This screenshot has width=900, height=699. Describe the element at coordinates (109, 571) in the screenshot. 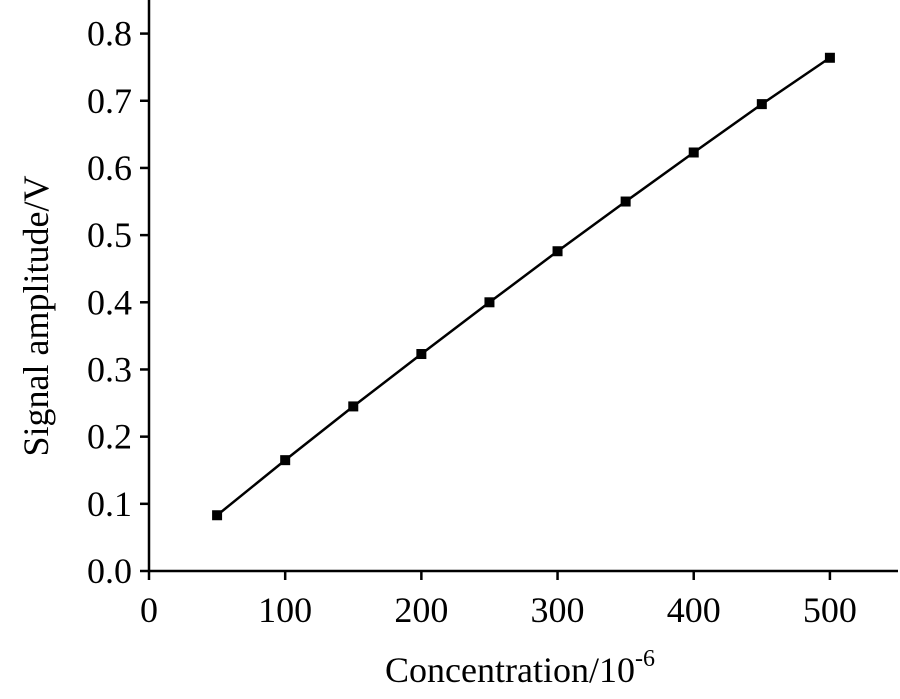

I see `y-tick-label: 0.0` at that location.